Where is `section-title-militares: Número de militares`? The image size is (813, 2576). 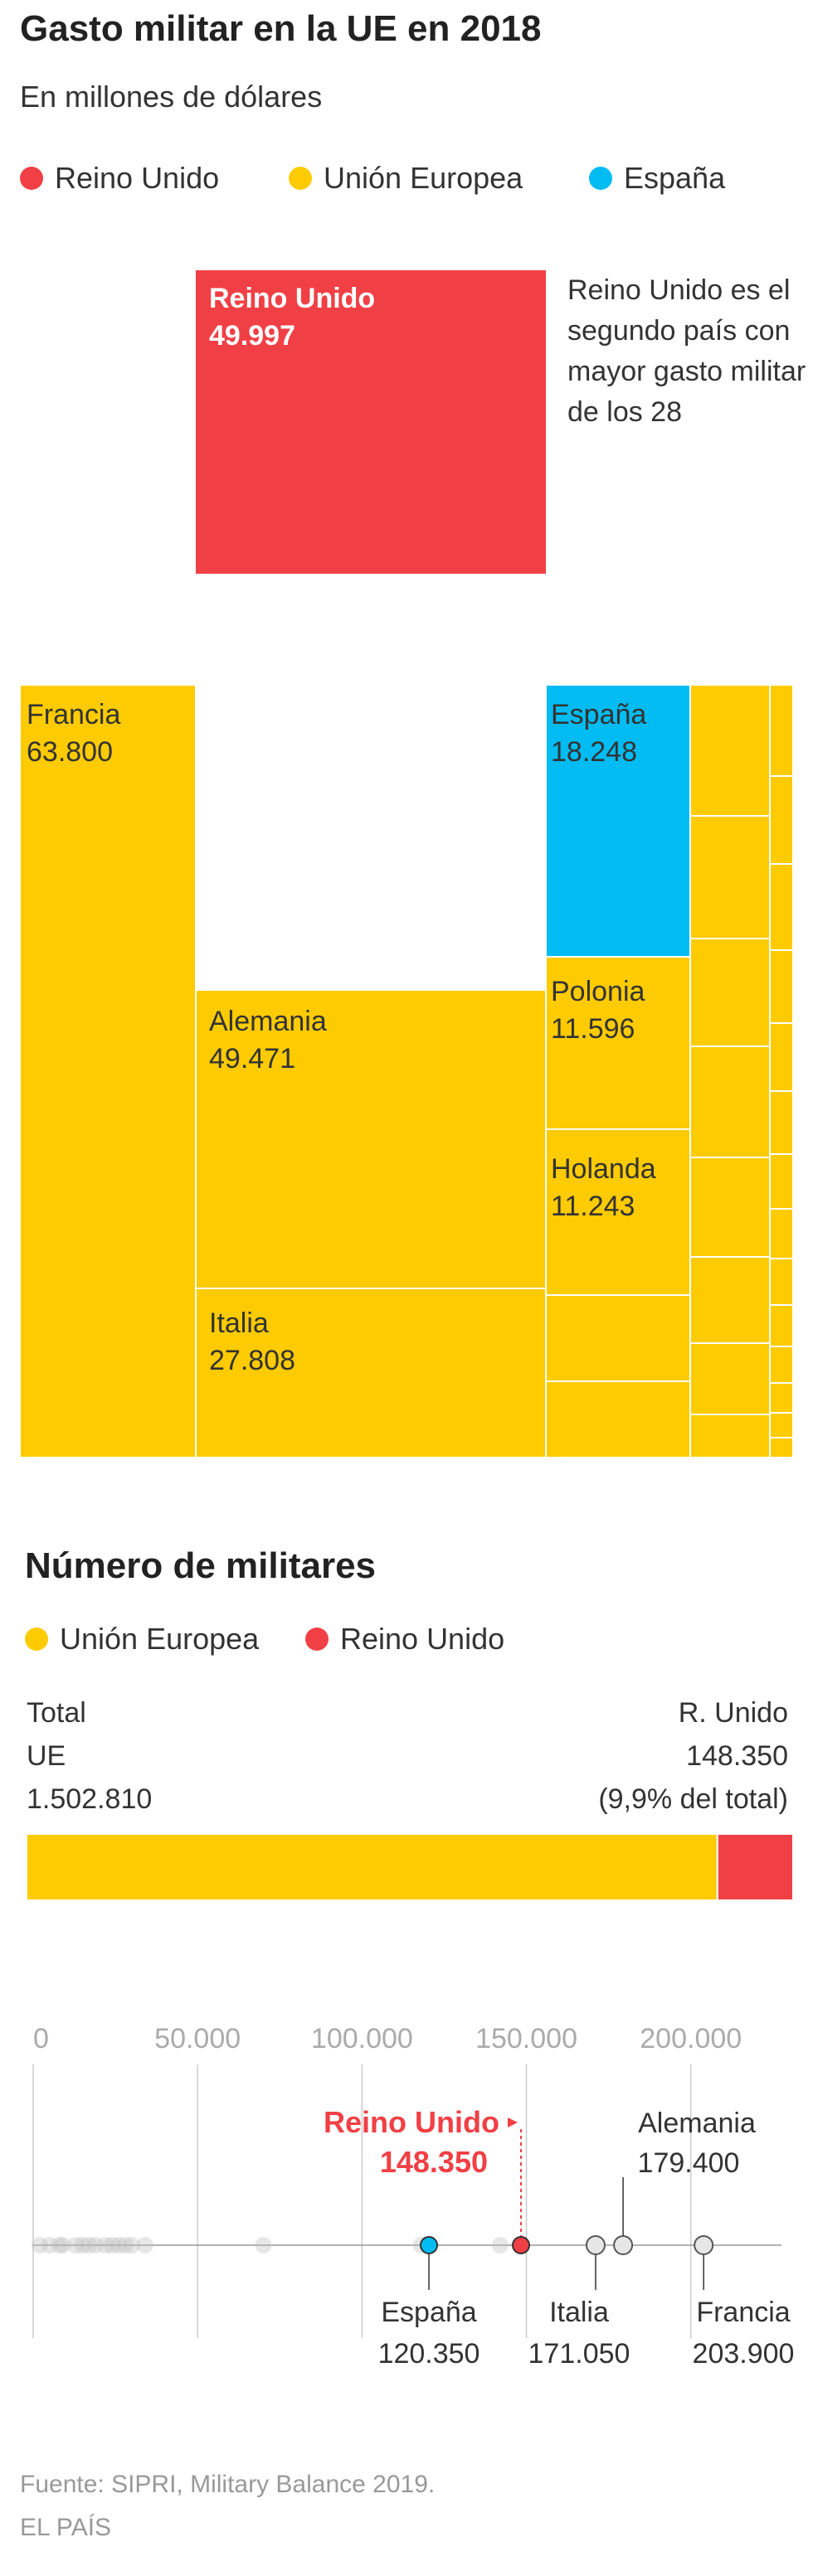 section-title-militares: Número de militares is located at coordinates (201, 1565).